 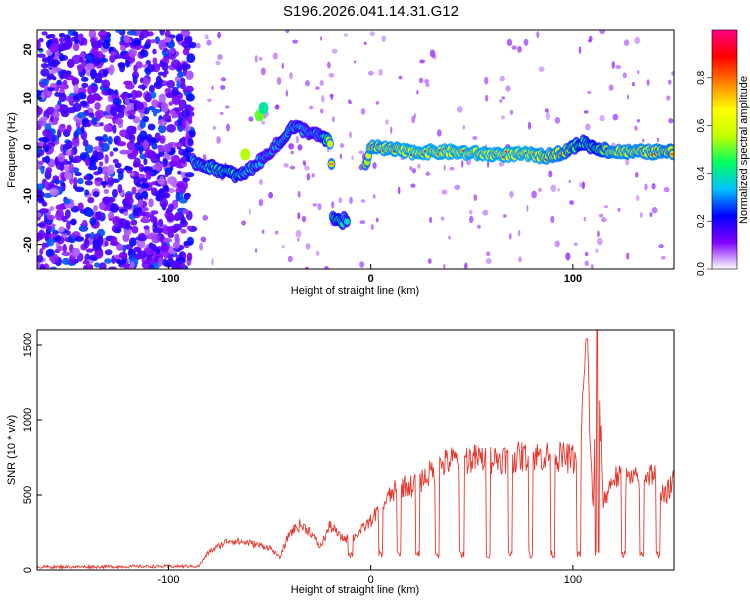 I want to click on figure-title: S196.2026.041.14.31.G12, so click(x=371, y=11).